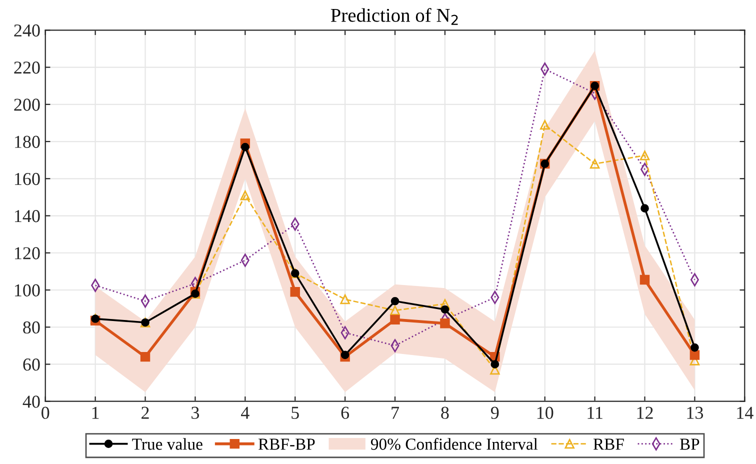  I want to click on x-tick-label: 4, so click(245, 412).